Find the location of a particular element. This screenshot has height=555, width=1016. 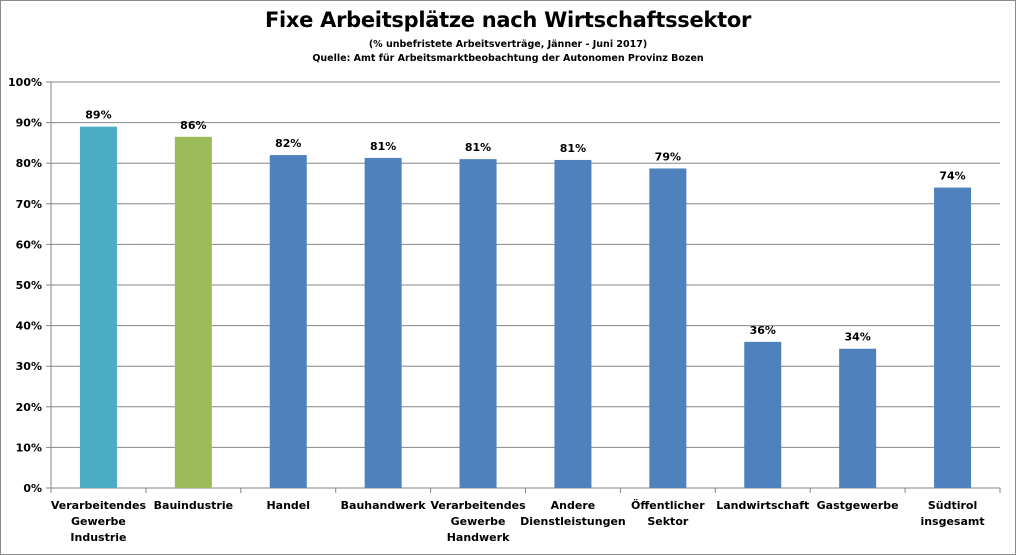

category-label: Südtirol insgesamt is located at coordinates (952, 513).